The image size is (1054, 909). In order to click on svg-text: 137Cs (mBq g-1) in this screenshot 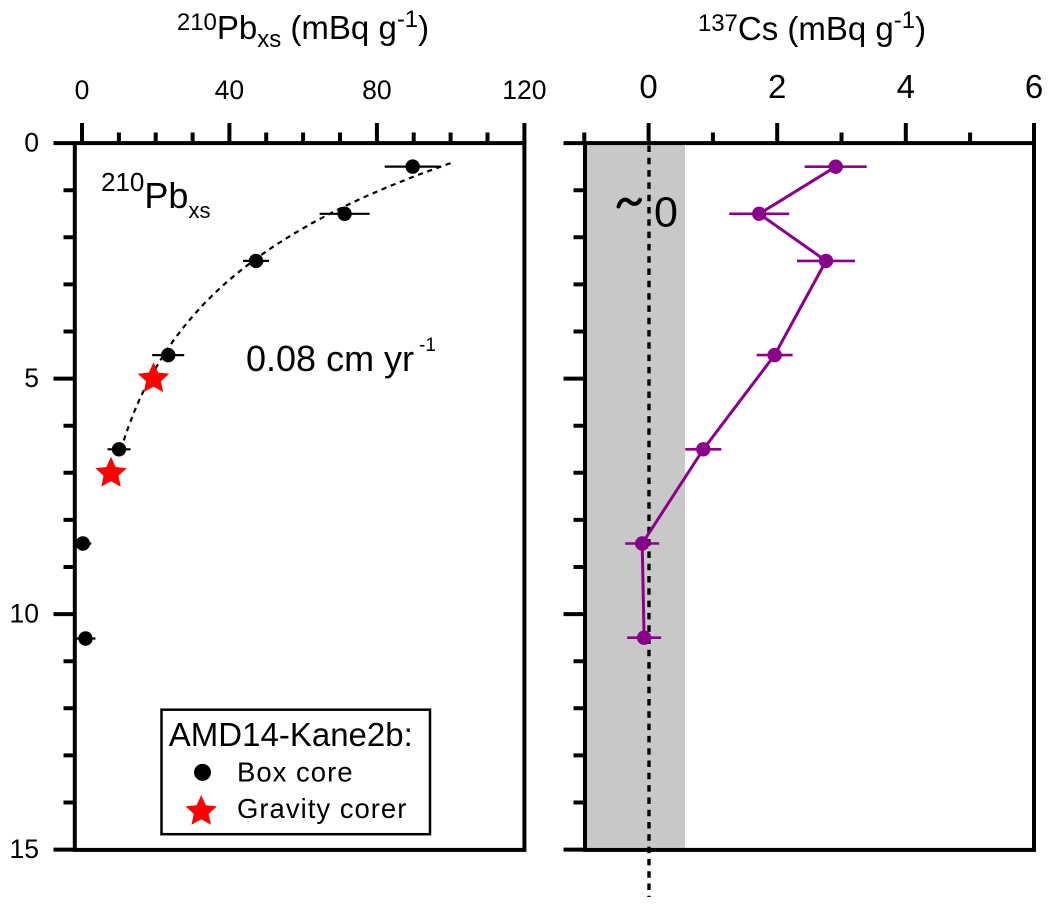, I will do `click(812, 27)`.